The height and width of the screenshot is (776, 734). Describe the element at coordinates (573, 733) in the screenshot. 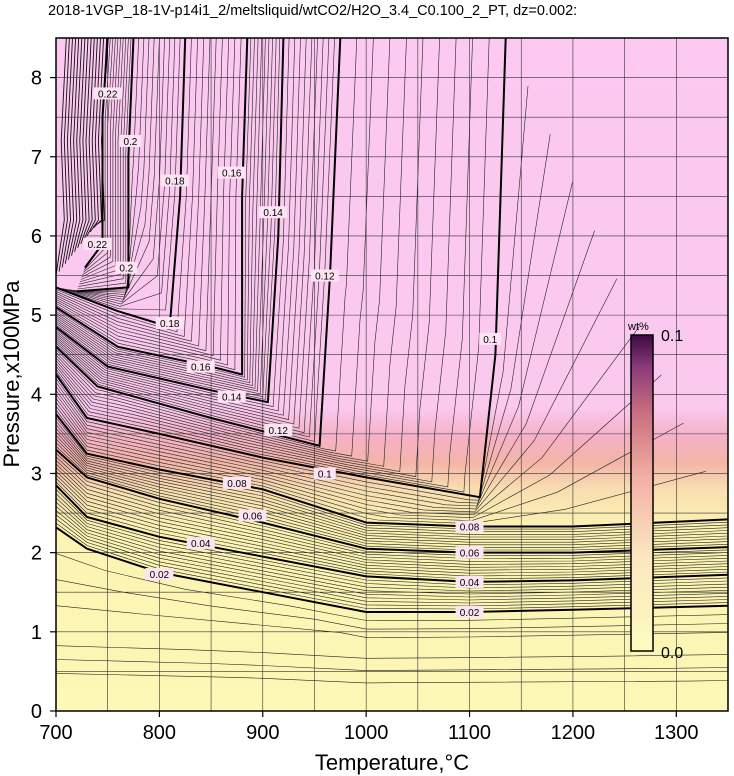

I see `x-tick-label: 1200` at that location.